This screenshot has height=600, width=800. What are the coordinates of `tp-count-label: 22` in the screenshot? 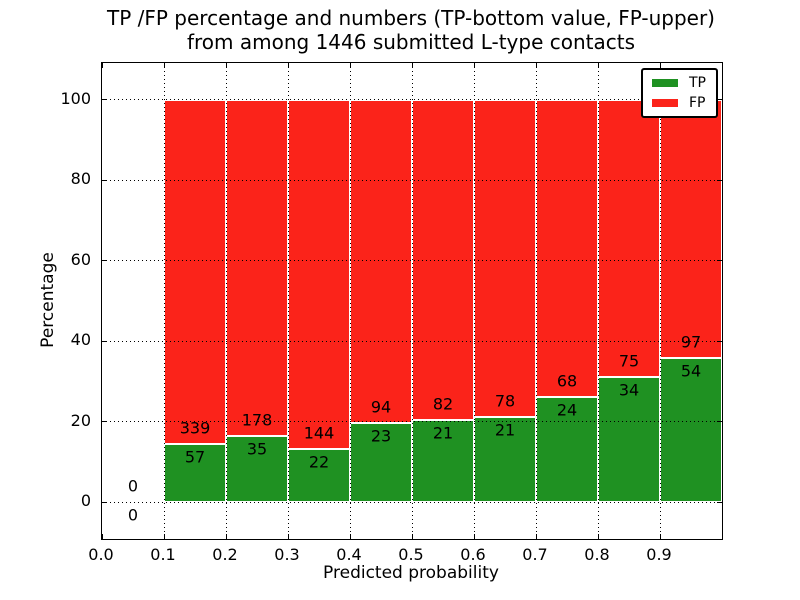 It's located at (319, 462).